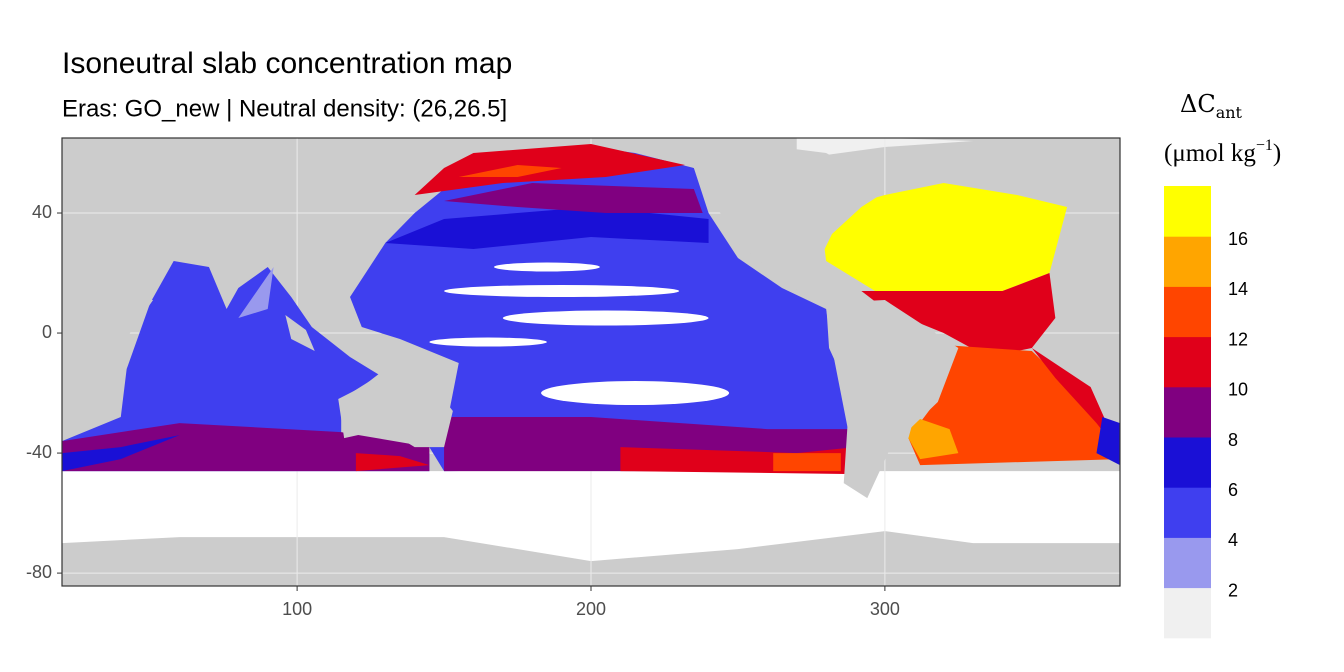 This screenshot has width=1344, height=672. Describe the element at coordinates (1198, 104) in the screenshot. I see `legend-title-main: ΔC` at that location.